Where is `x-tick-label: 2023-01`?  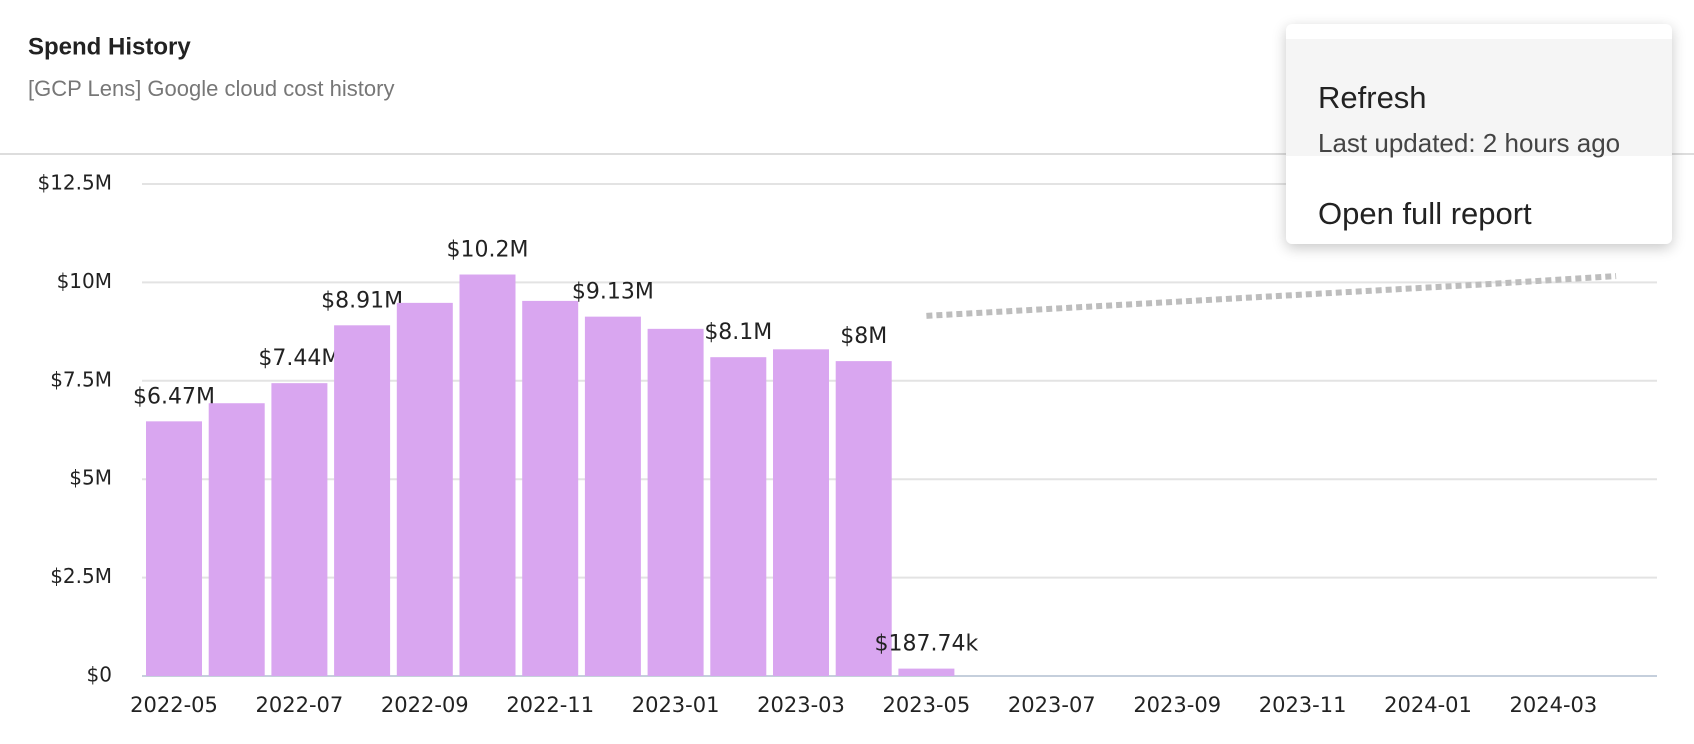
x-tick-label: 2023-01 is located at coordinates (676, 705).